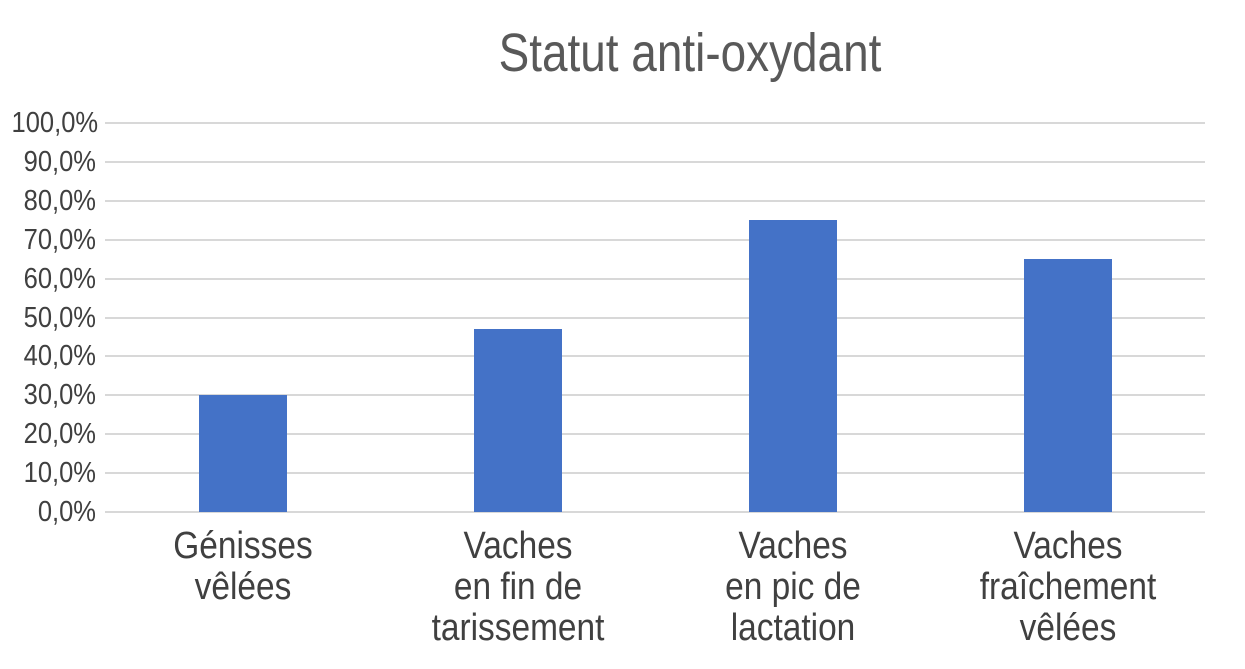  Describe the element at coordinates (517, 587) in the screenshot. I see `x-axis-category-label: Vaches en fin de tarissement` at that location.